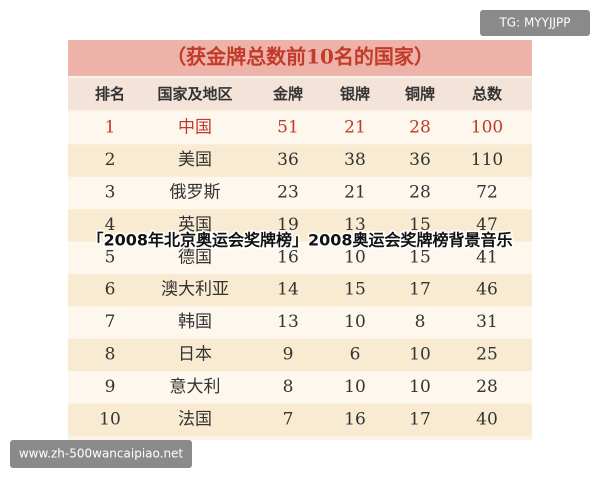 This screenshot has height=480, width=600. What do you see at coordinates (487, 128) in the screenshot?
I see `cell: 100` at bounding box center [487, 128].